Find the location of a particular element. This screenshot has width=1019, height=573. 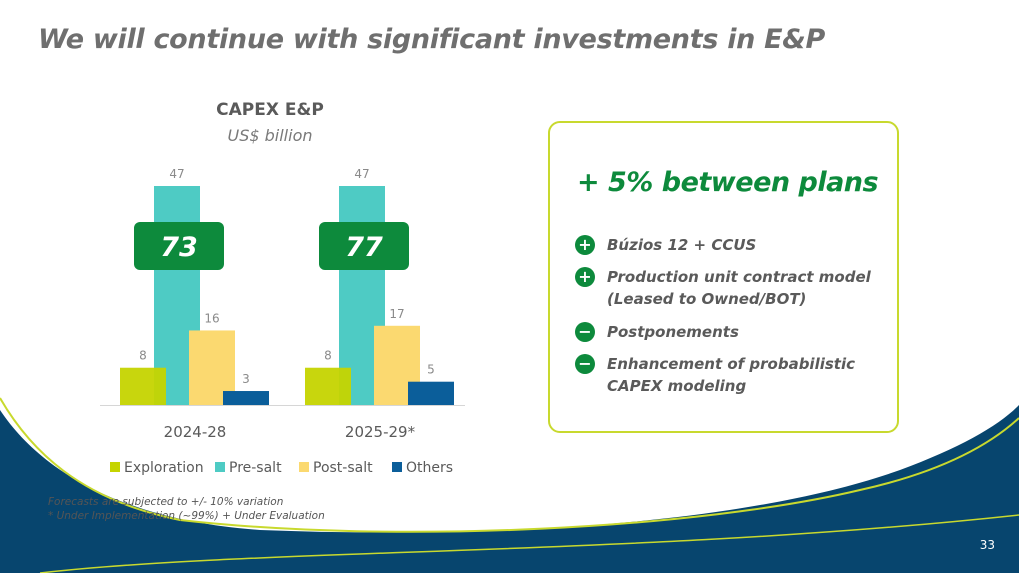

chart-title: CAPEX E&P is located at coordinates (270, 110).